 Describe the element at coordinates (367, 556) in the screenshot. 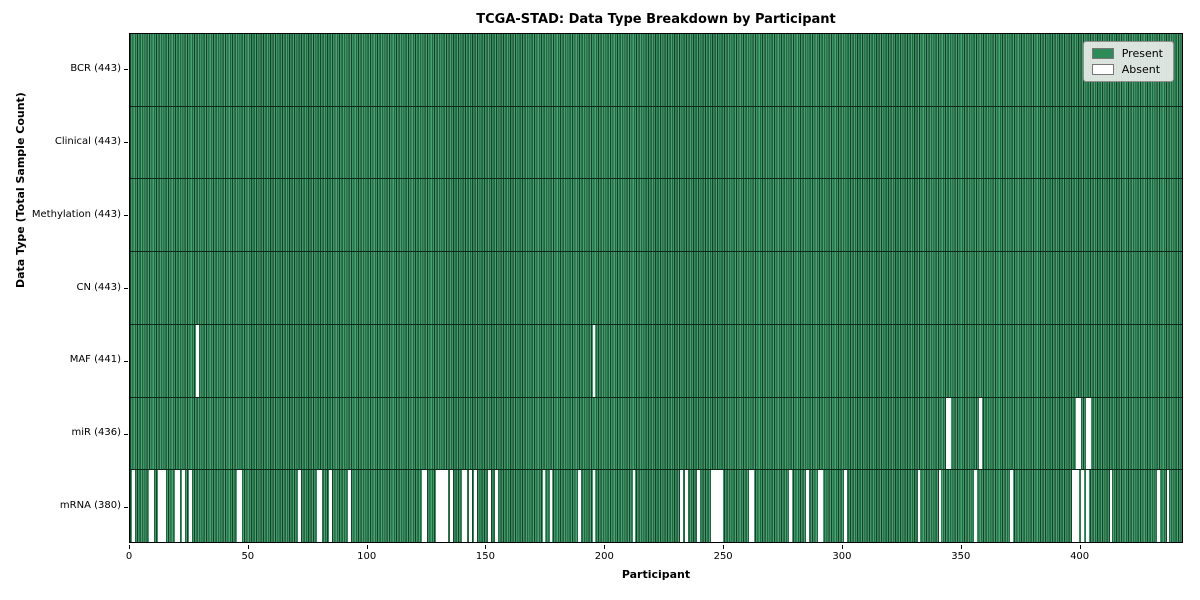

I see `xtick-label: 100` at that location.